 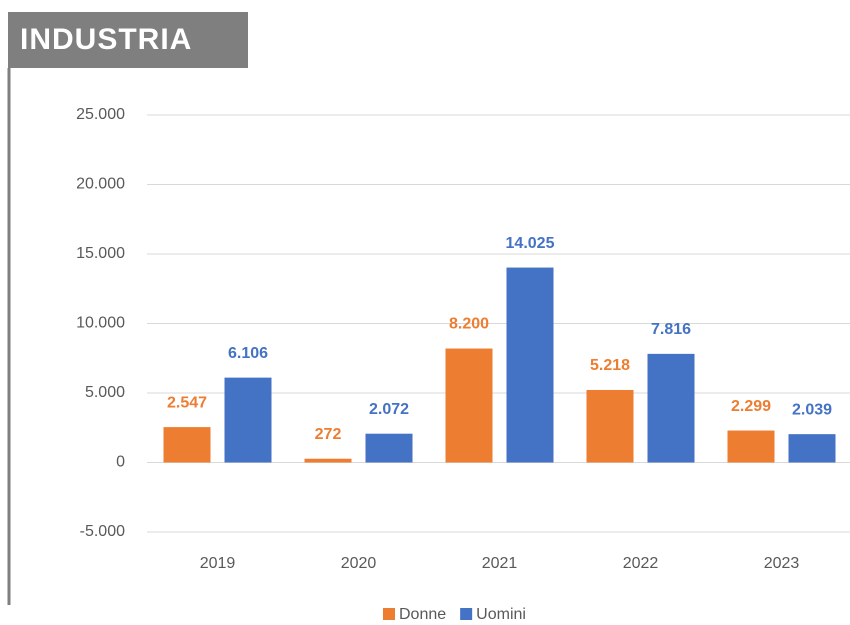 What do you see at coordinates (218, 563) in the screenshot?
I see `x-tick-label: 2019` at bounding box center [218, 563].